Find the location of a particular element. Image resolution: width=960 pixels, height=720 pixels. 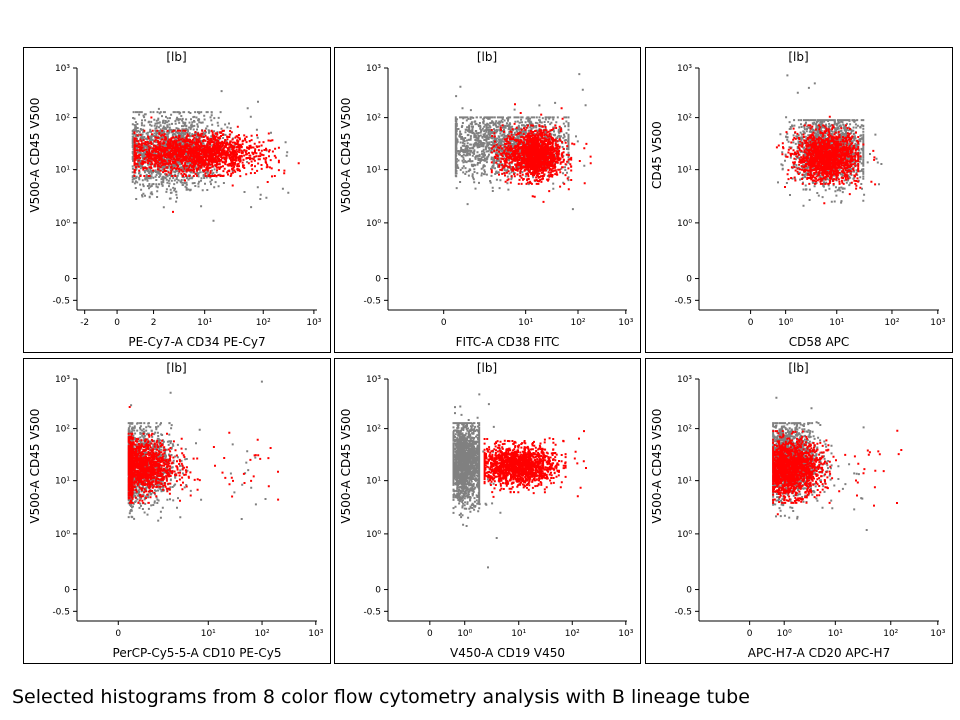

x-tick-label: -2 is located at coordinates (84, 323).